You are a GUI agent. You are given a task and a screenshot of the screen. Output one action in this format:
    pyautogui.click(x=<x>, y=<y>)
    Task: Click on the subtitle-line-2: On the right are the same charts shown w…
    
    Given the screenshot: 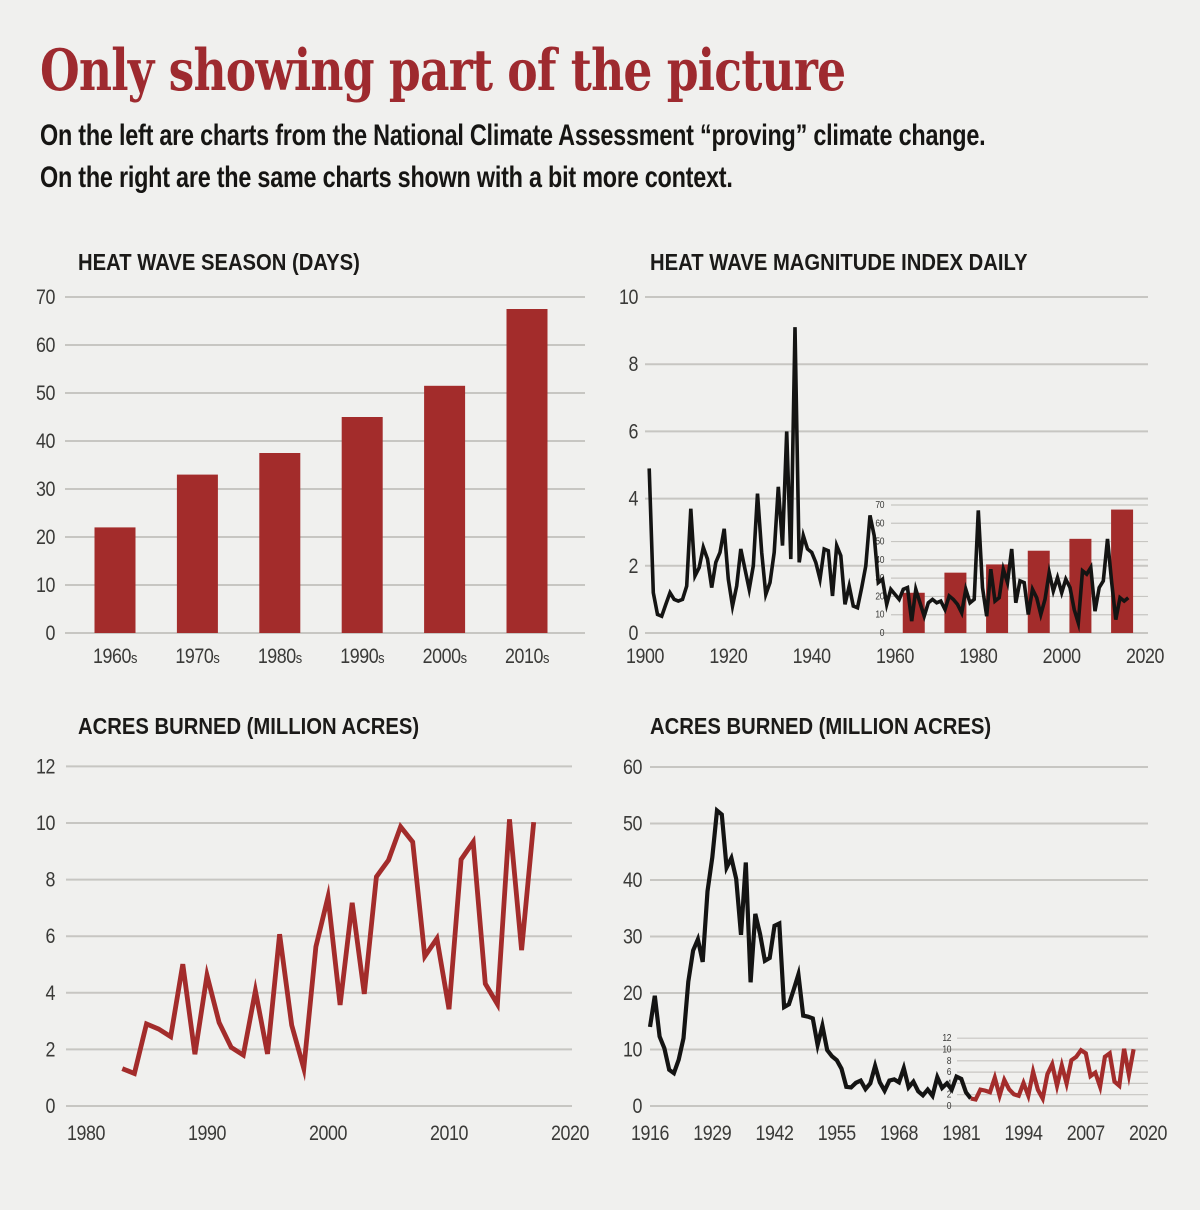 What is the action you would take?
    pyautogui.click(x=386, y=177)
    